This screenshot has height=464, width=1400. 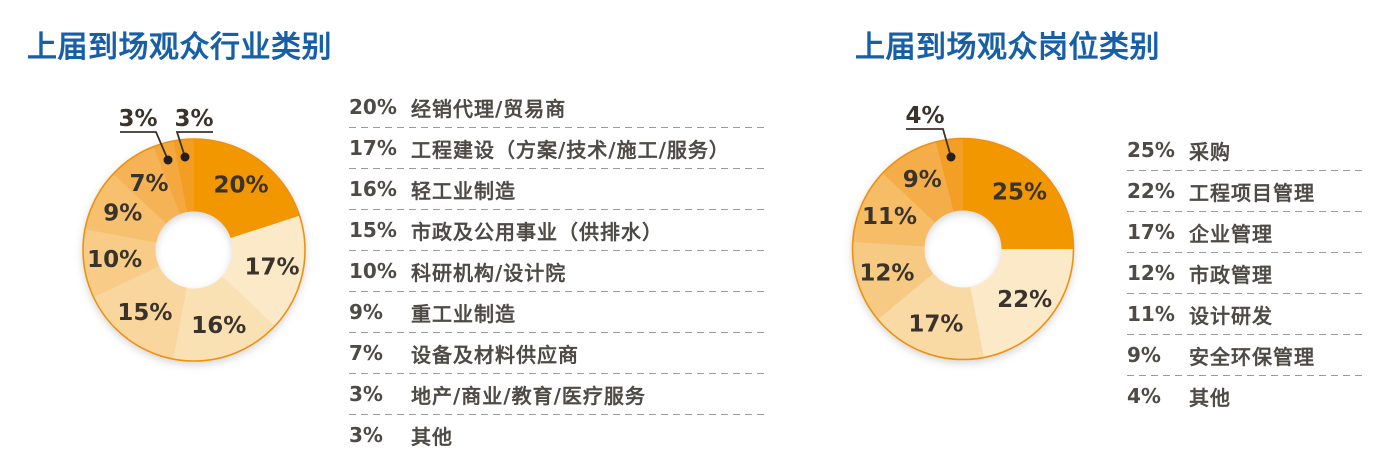 What do you see at coordinates (218, 326) in the screenshot?
I see `slice-percent-label: 16%` at bounding box center [218, 326].